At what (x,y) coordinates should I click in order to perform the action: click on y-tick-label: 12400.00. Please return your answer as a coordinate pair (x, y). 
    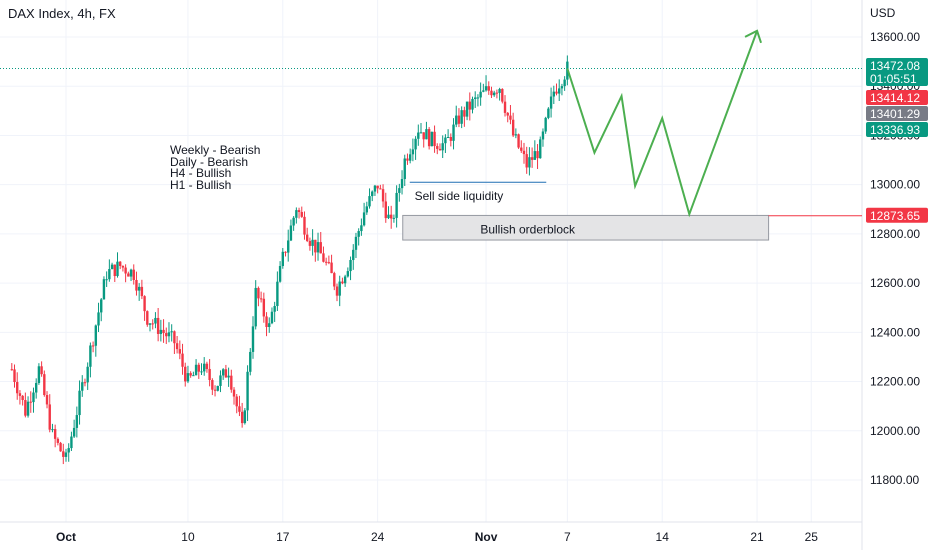
    Looking at the image, I should click on (895, 332).